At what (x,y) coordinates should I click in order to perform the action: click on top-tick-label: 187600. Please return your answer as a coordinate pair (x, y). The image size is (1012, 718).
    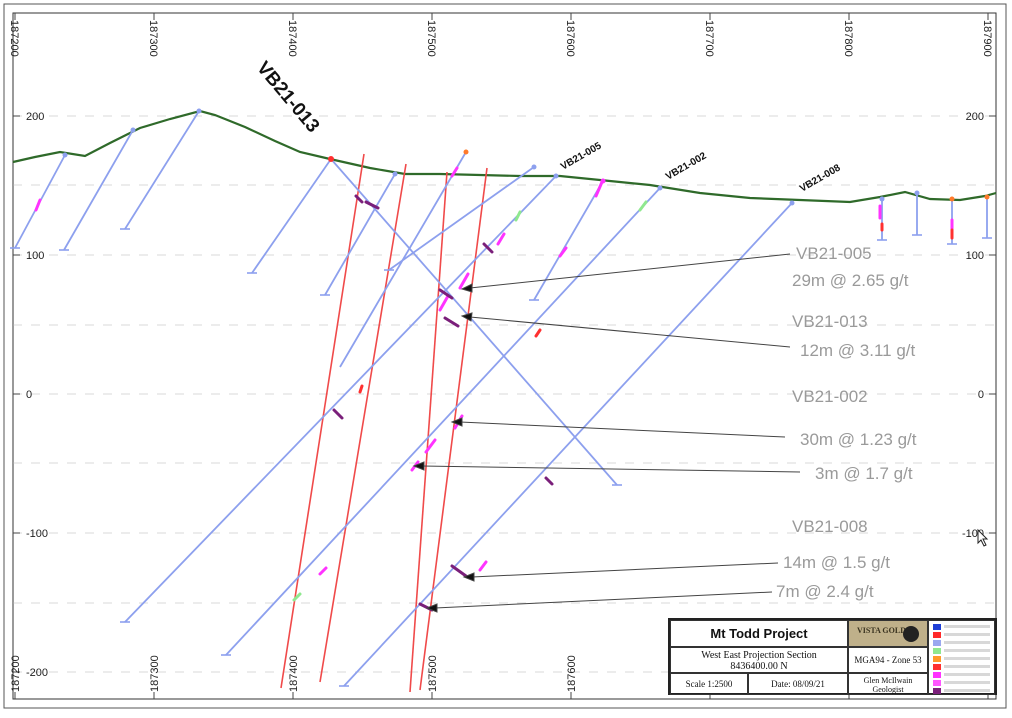
    Looking at the image, I should click on (570, 38).